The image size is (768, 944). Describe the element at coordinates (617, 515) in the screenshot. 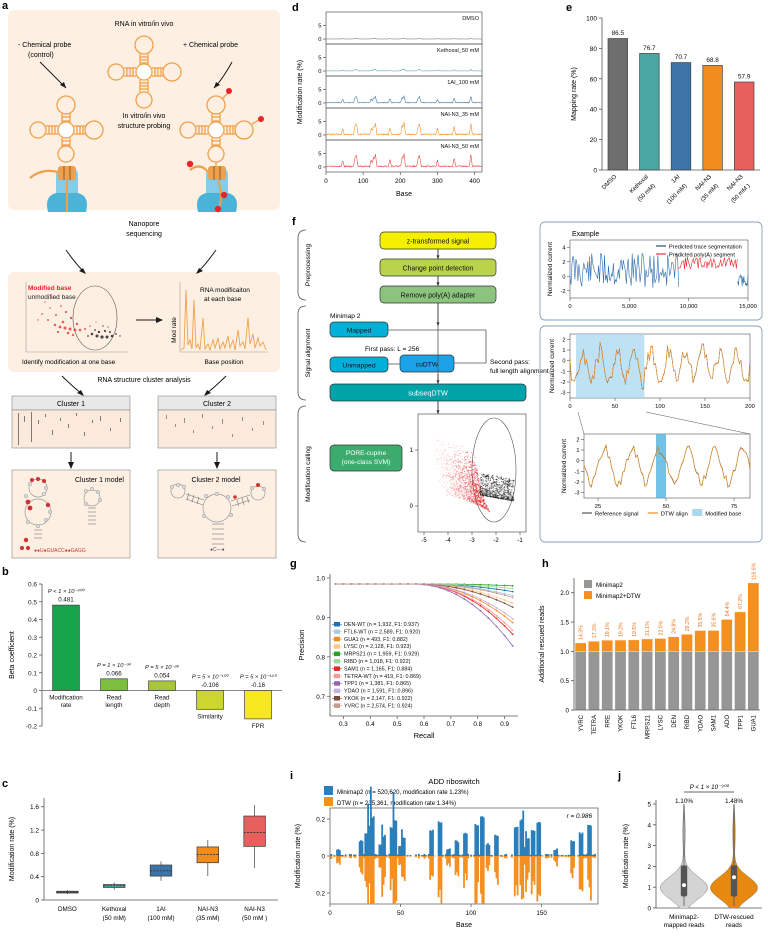

I see `svg-text: Reference signal` at that location.